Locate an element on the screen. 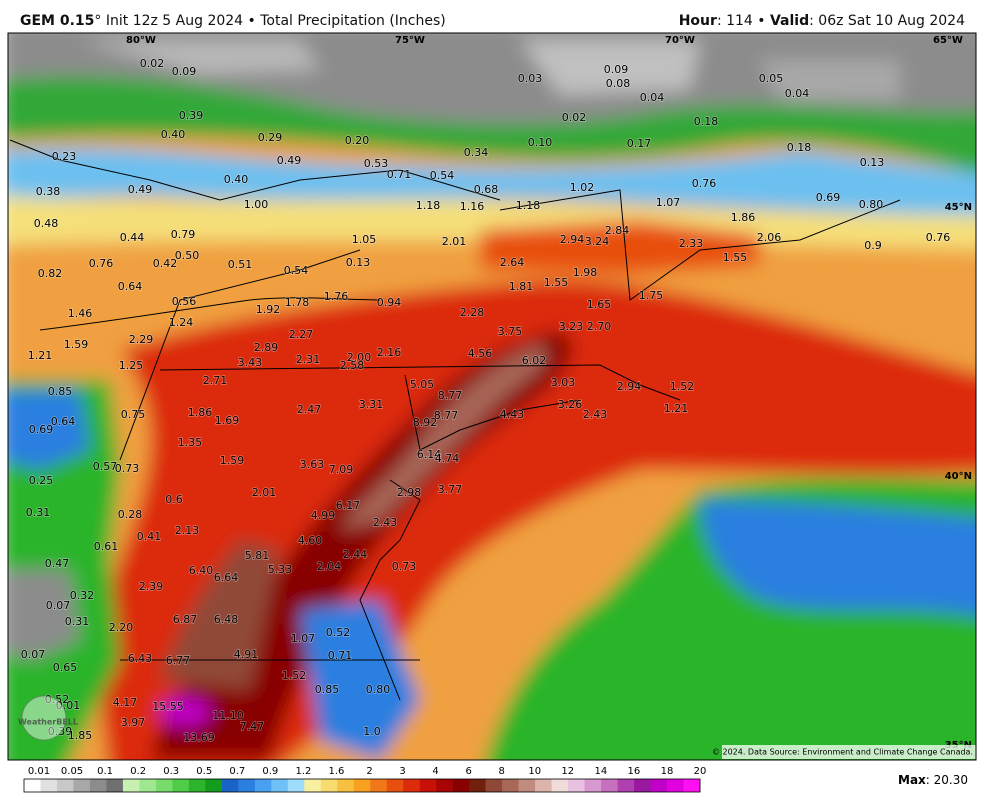 This screenshot has height=812, width=984. point-value: 2.39 is located at coordinates (151, 586).